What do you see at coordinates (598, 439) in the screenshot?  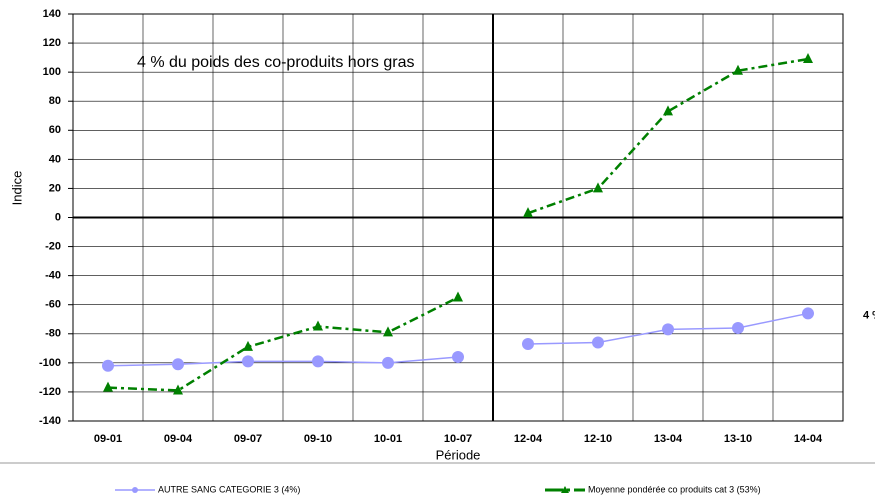 I see `x-tick-label: 12-10` at bounding box center [598, 439].